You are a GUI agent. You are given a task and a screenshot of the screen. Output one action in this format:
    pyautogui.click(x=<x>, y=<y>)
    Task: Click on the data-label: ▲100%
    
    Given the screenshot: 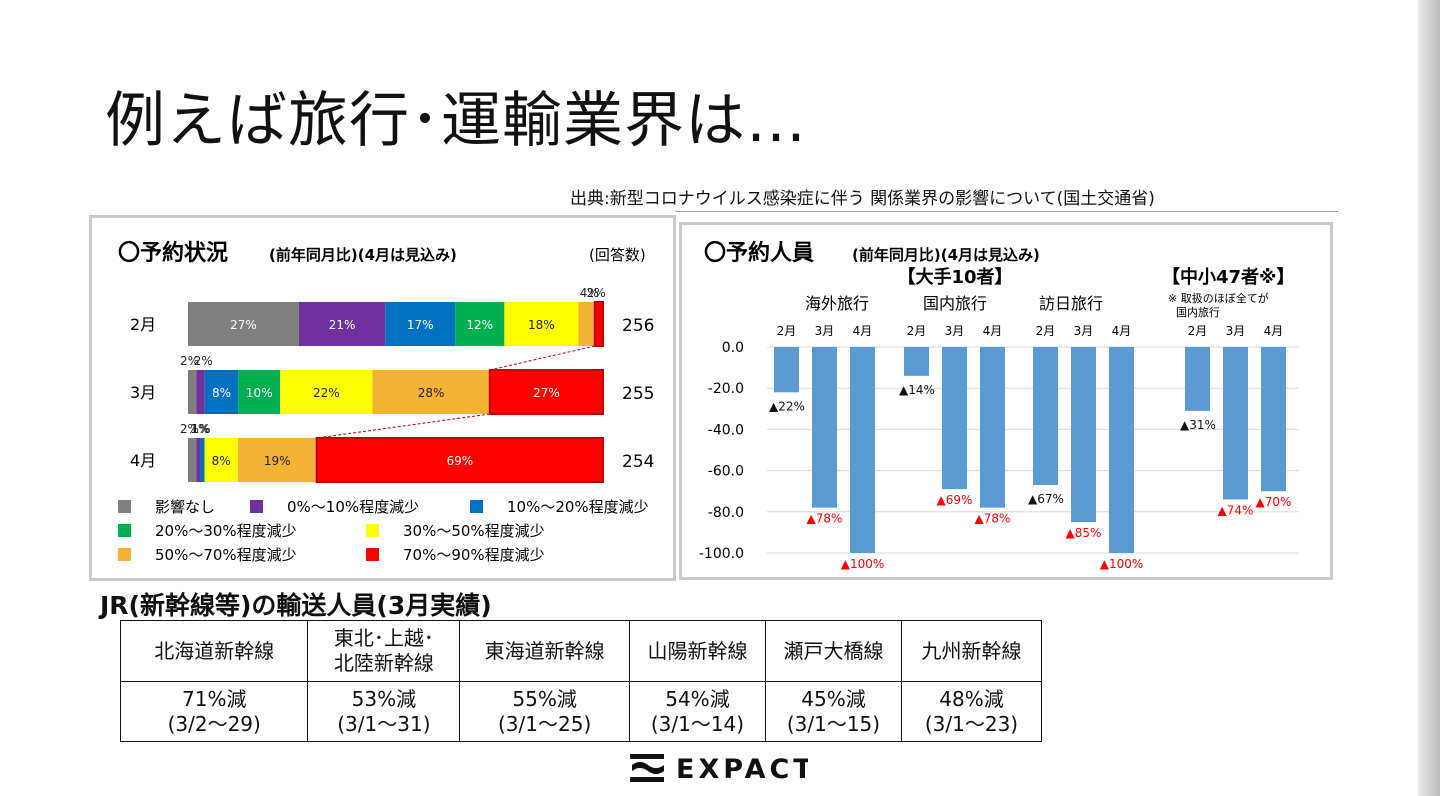 What is the action you would take?
    pyautogui.click(x=1122, y=564)
    